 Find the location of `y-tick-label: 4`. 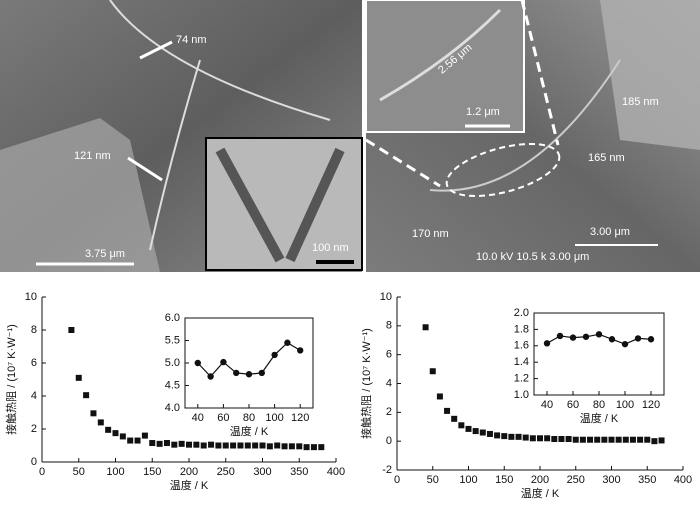

y-tick-label: 4 is located at coordinates (389, 383).